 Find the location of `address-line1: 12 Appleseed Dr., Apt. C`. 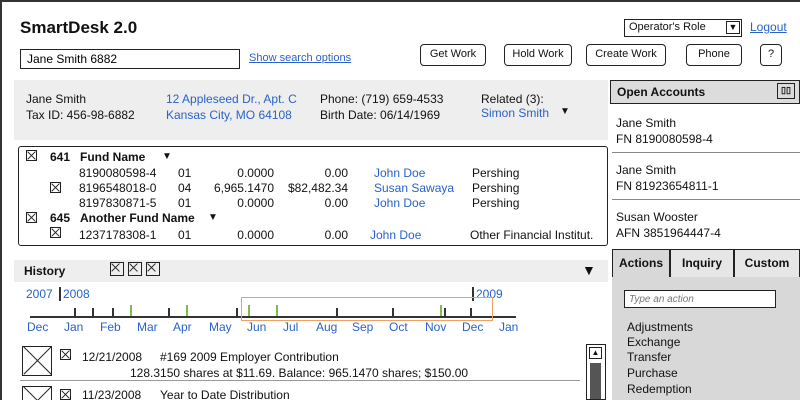

address-line1: 12 Appleseed Dr., Apt. C is located at coordinates (231, 99).